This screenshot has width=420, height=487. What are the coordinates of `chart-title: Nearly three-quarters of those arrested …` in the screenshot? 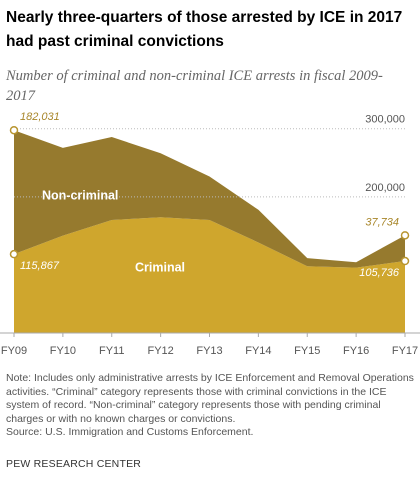 It's located at (204, 29).